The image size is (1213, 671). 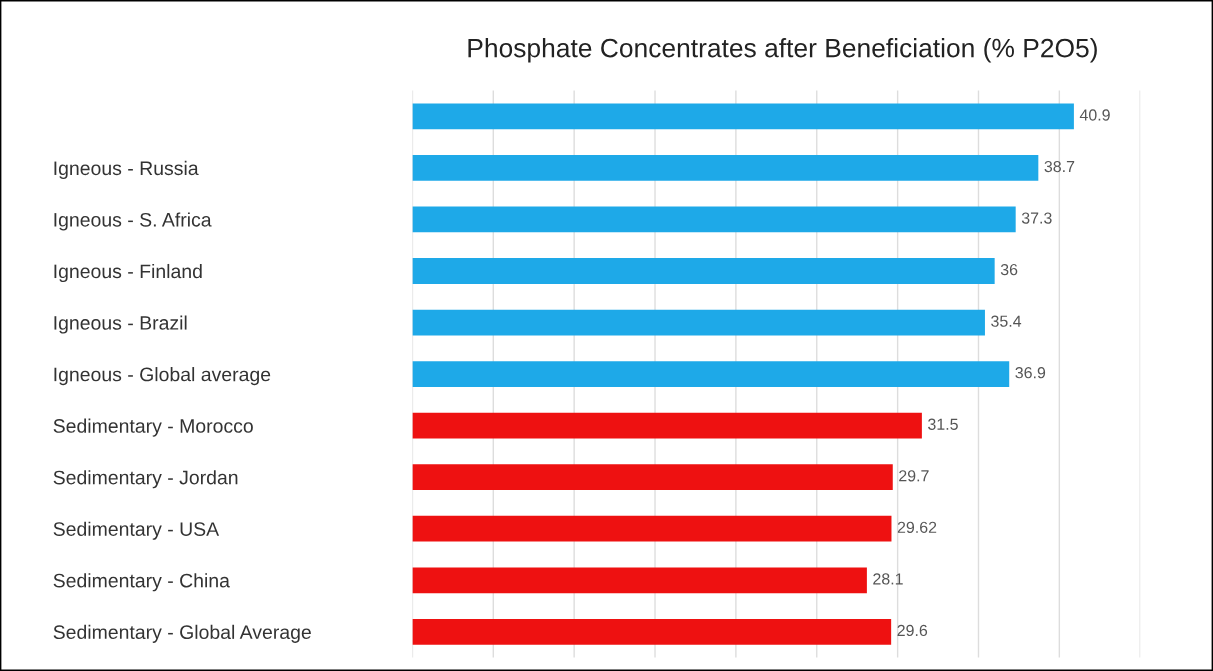 What do you see at coordinates (943, 424) in the screenshot?
I see `data-label: 31.5` at bounding box center [943, 424].